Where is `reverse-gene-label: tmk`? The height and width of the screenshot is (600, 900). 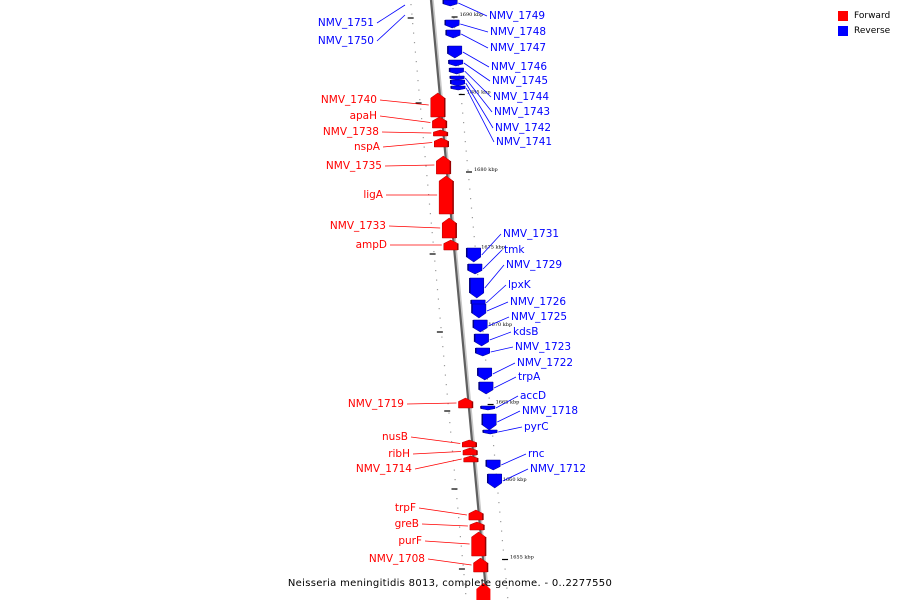 reverse-gene-label: tmk is located at coordinates (514, 250).